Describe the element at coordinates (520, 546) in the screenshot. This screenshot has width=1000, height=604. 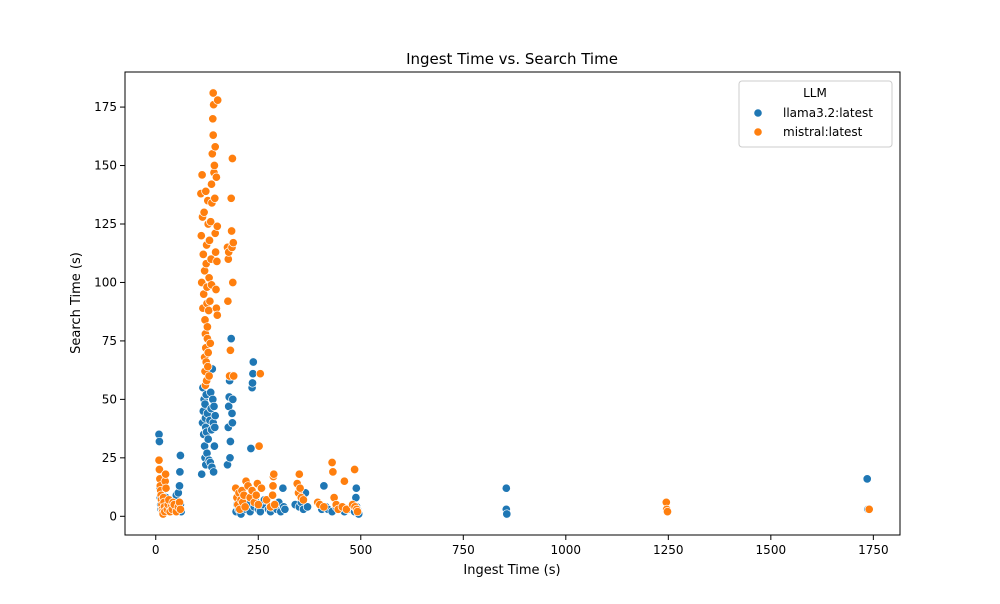
I see `x-axis-ticks: 0 250 500 750 1000 1250 1500 1750` at that location.